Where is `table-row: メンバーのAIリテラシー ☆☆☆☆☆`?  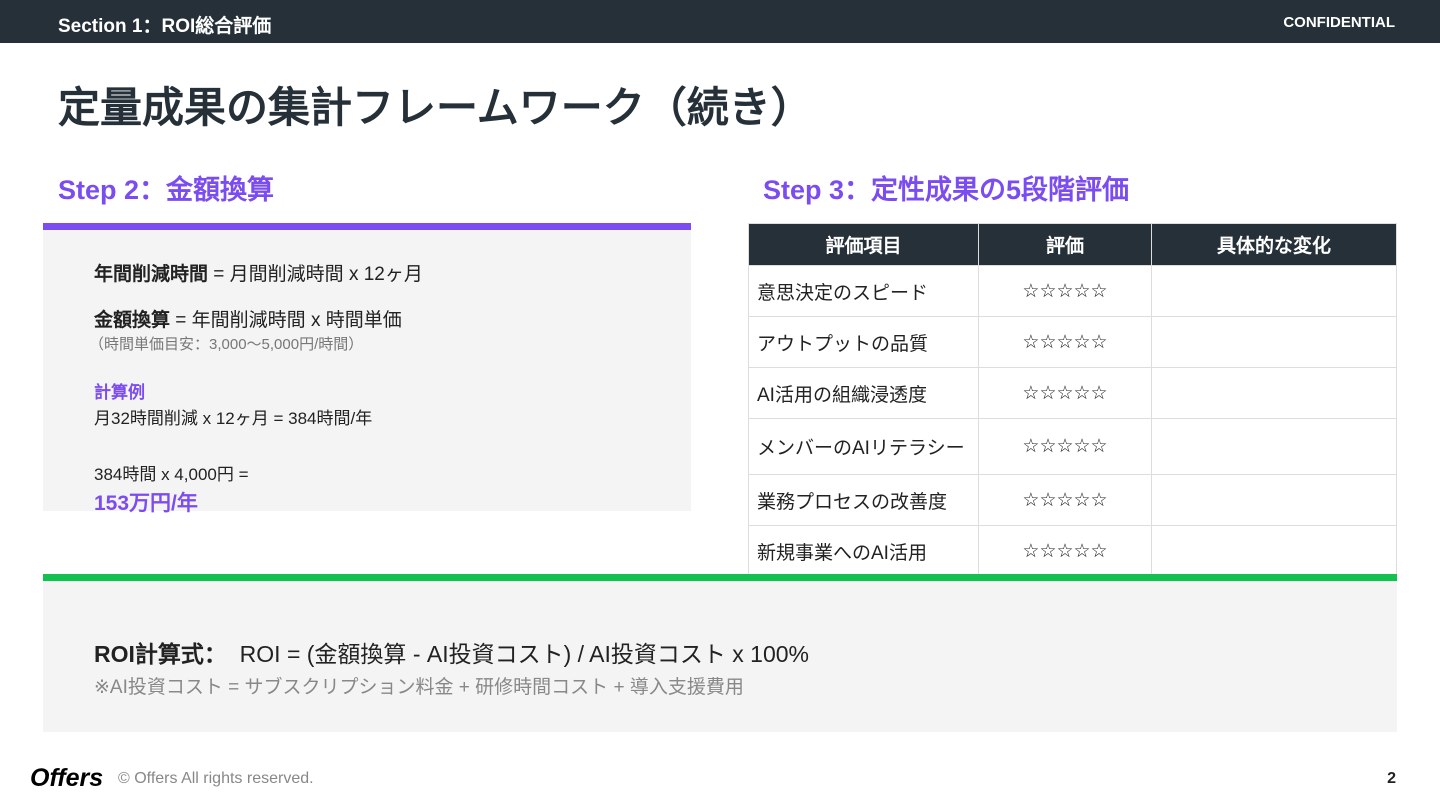 table-row: メンバーのAIリテラシー ☆☆☆☆☆ is located at coordinates (1072, 446).